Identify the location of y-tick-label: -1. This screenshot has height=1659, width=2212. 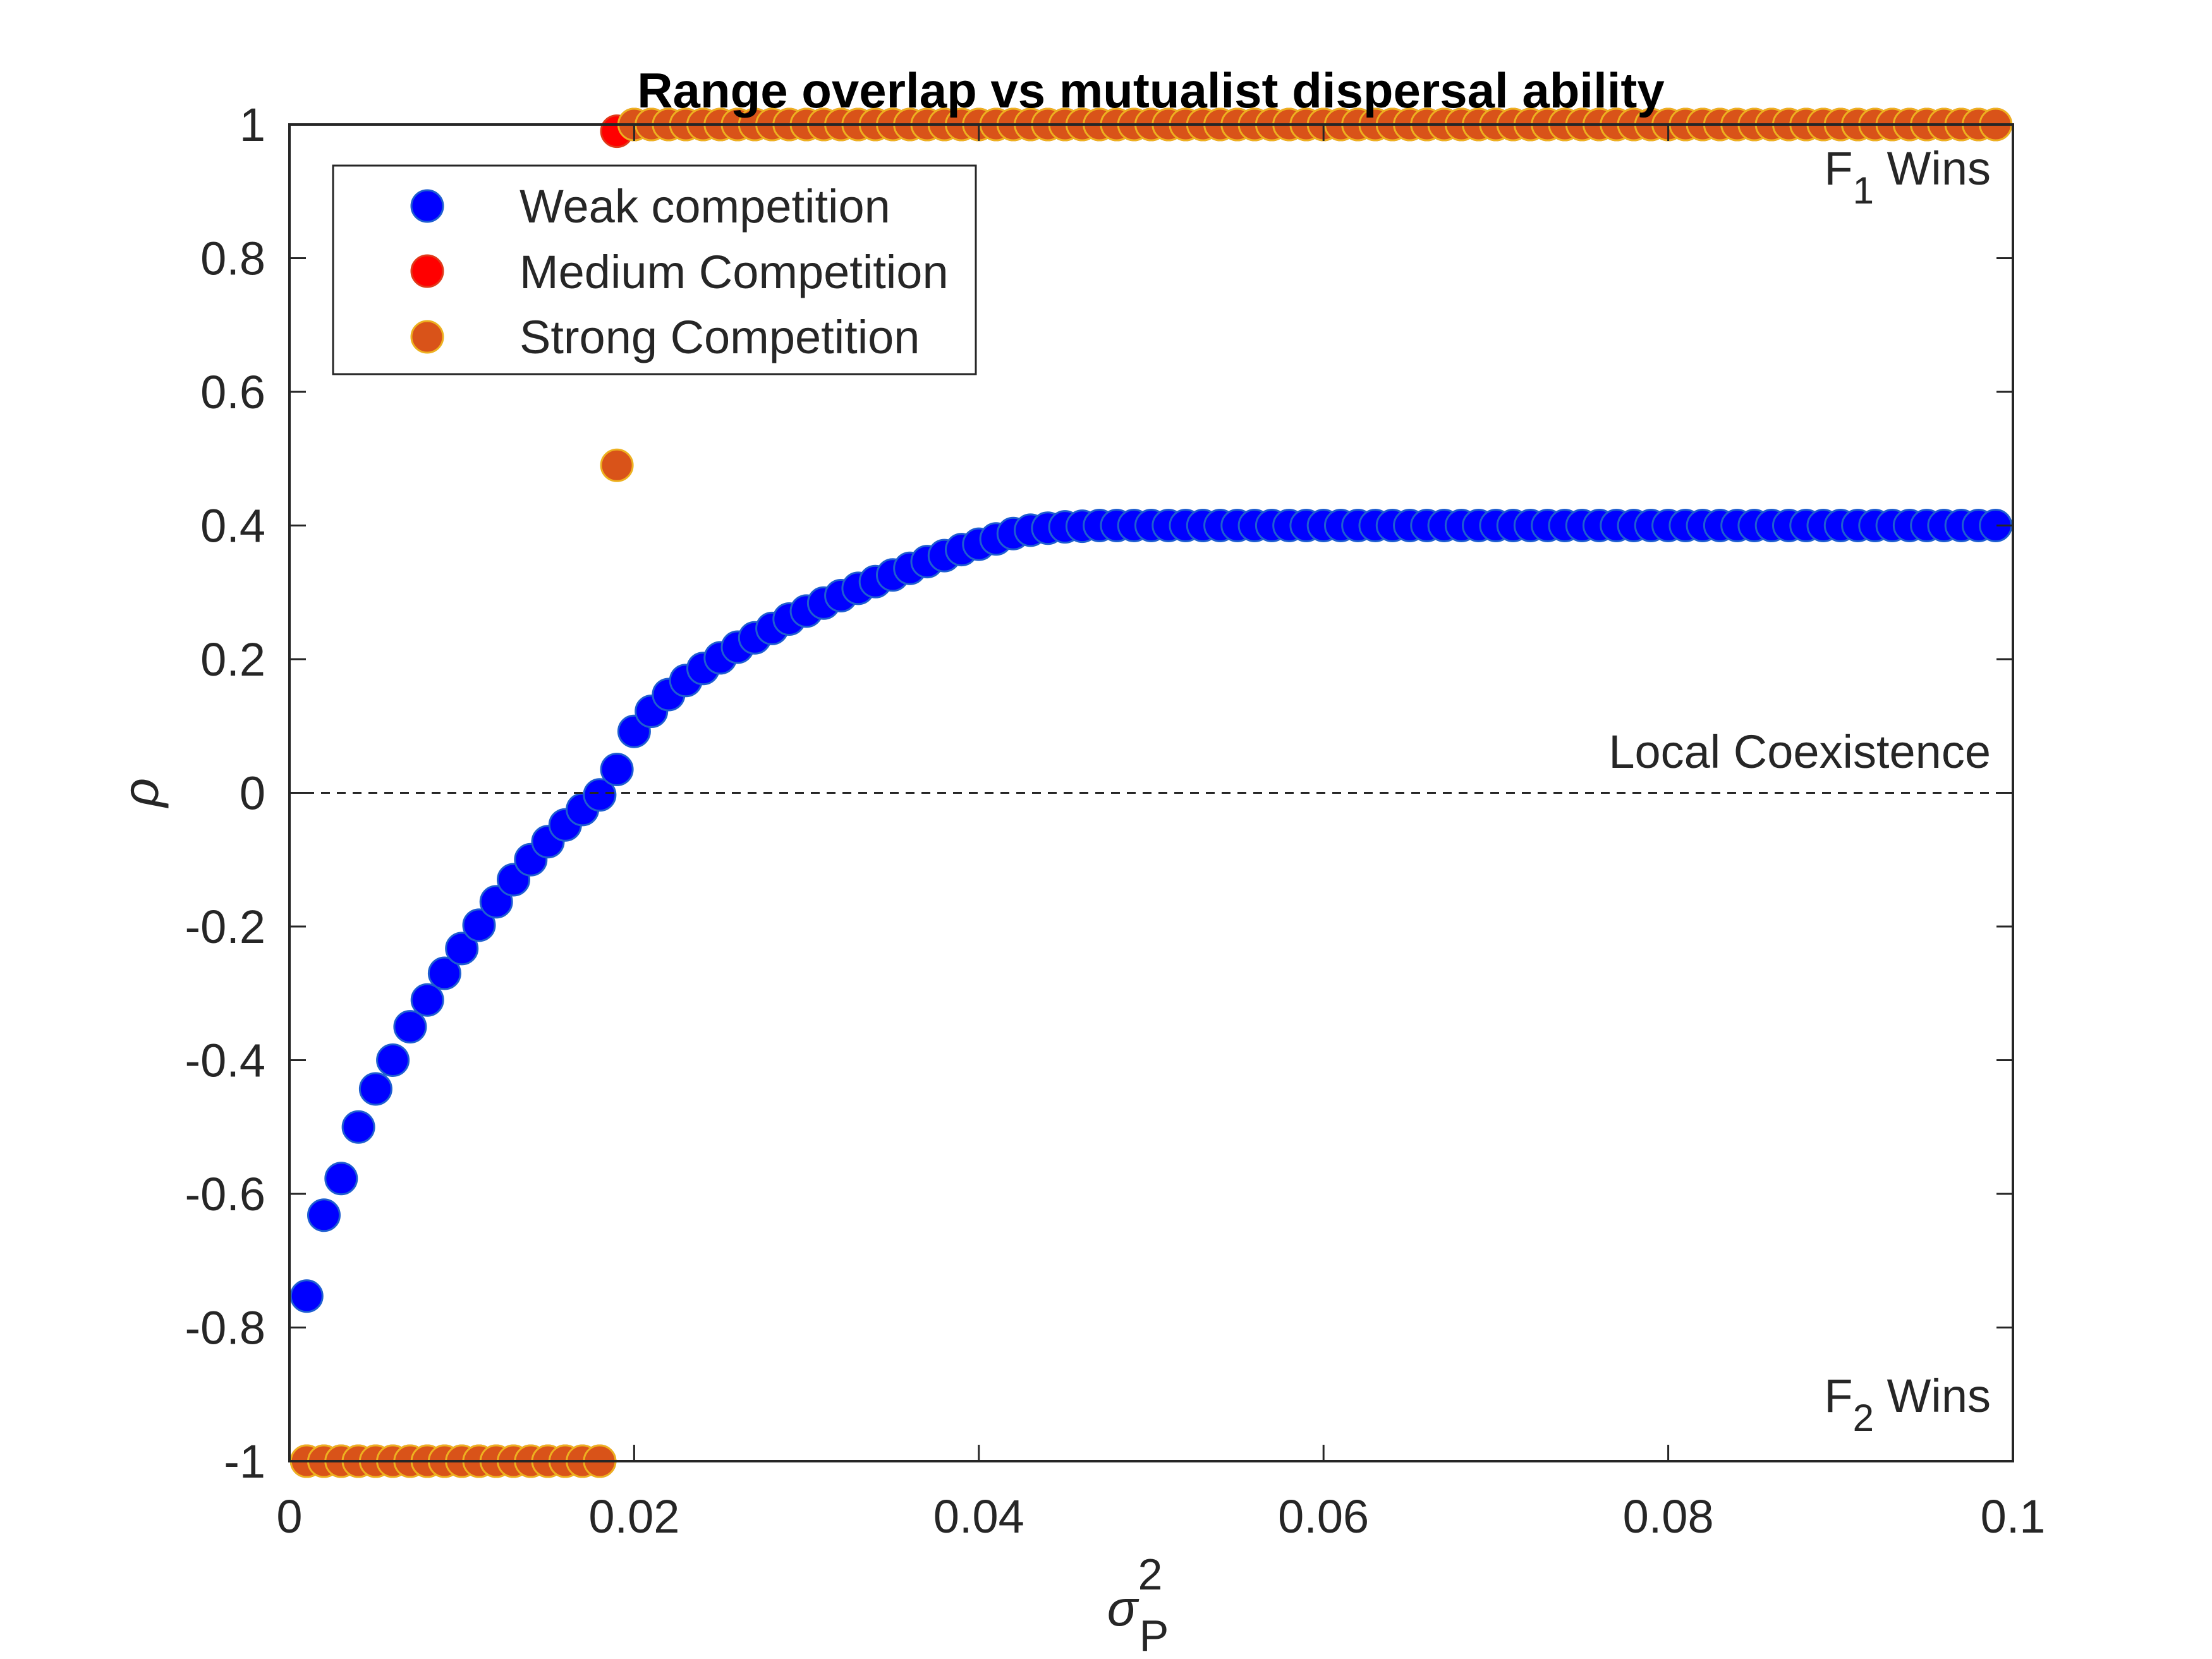
(244, 1461).